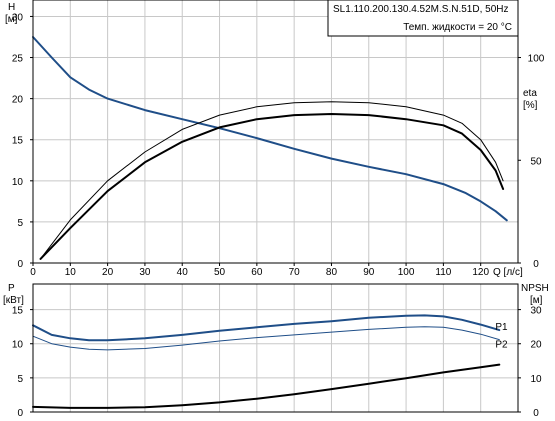  What do you see at coordinates (18, 141) in the screenshot?
I see `upper-left-tick-label: 15` at bounding box center [18, 141].